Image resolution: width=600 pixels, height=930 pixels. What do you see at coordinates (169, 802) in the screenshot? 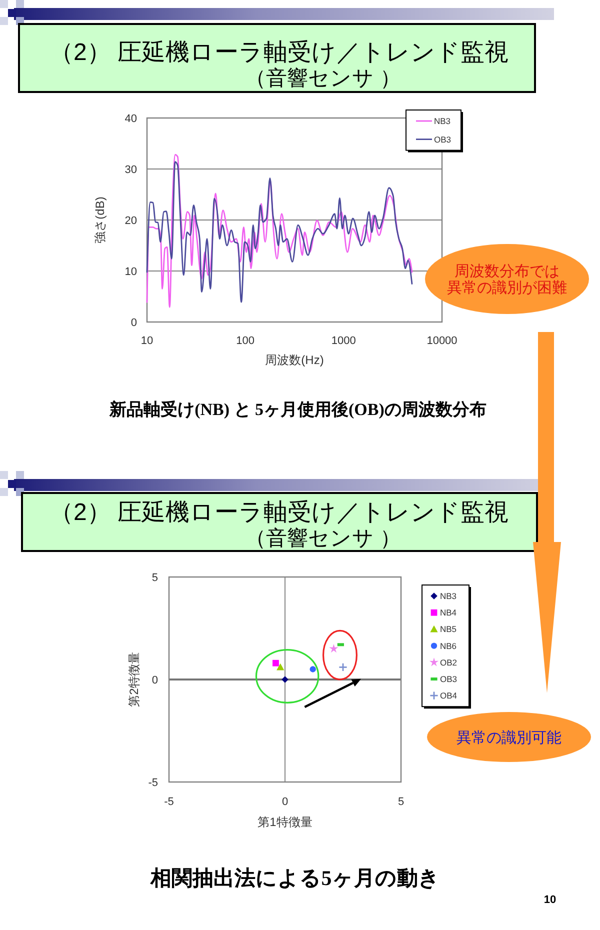
I see `x-tick-label: -5` at bounding box center [169, 802].